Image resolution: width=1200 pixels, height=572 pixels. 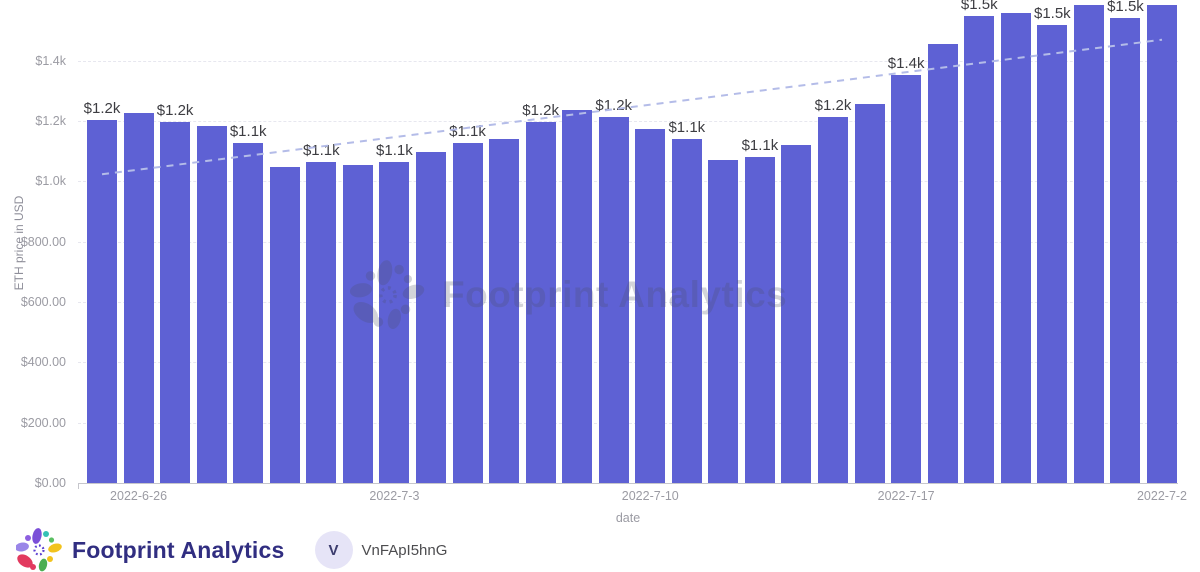 I want to click on x-tick-label: 2022-6-26, so click(x=139, y=496).